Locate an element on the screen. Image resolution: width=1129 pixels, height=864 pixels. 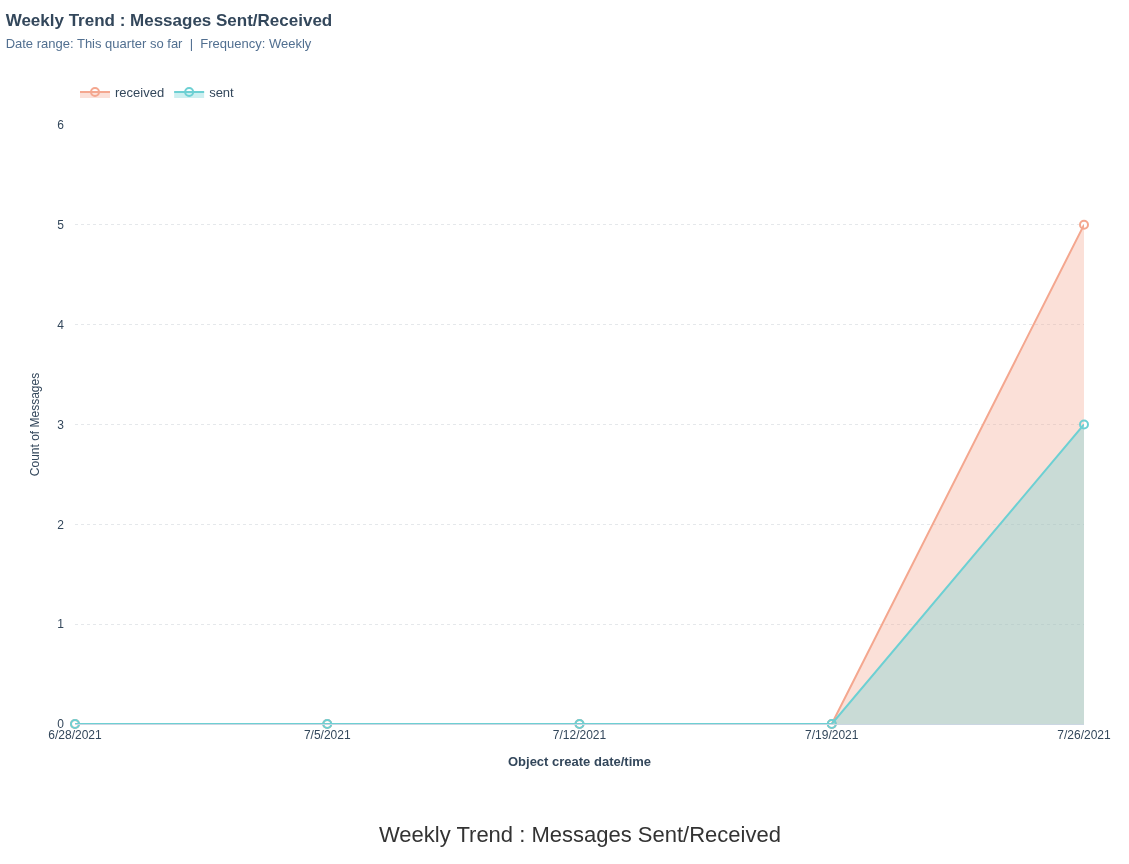
chart-subtitle: Date range: This quarter so far | Frequency: Weekly is located at coordinates (158, 44).